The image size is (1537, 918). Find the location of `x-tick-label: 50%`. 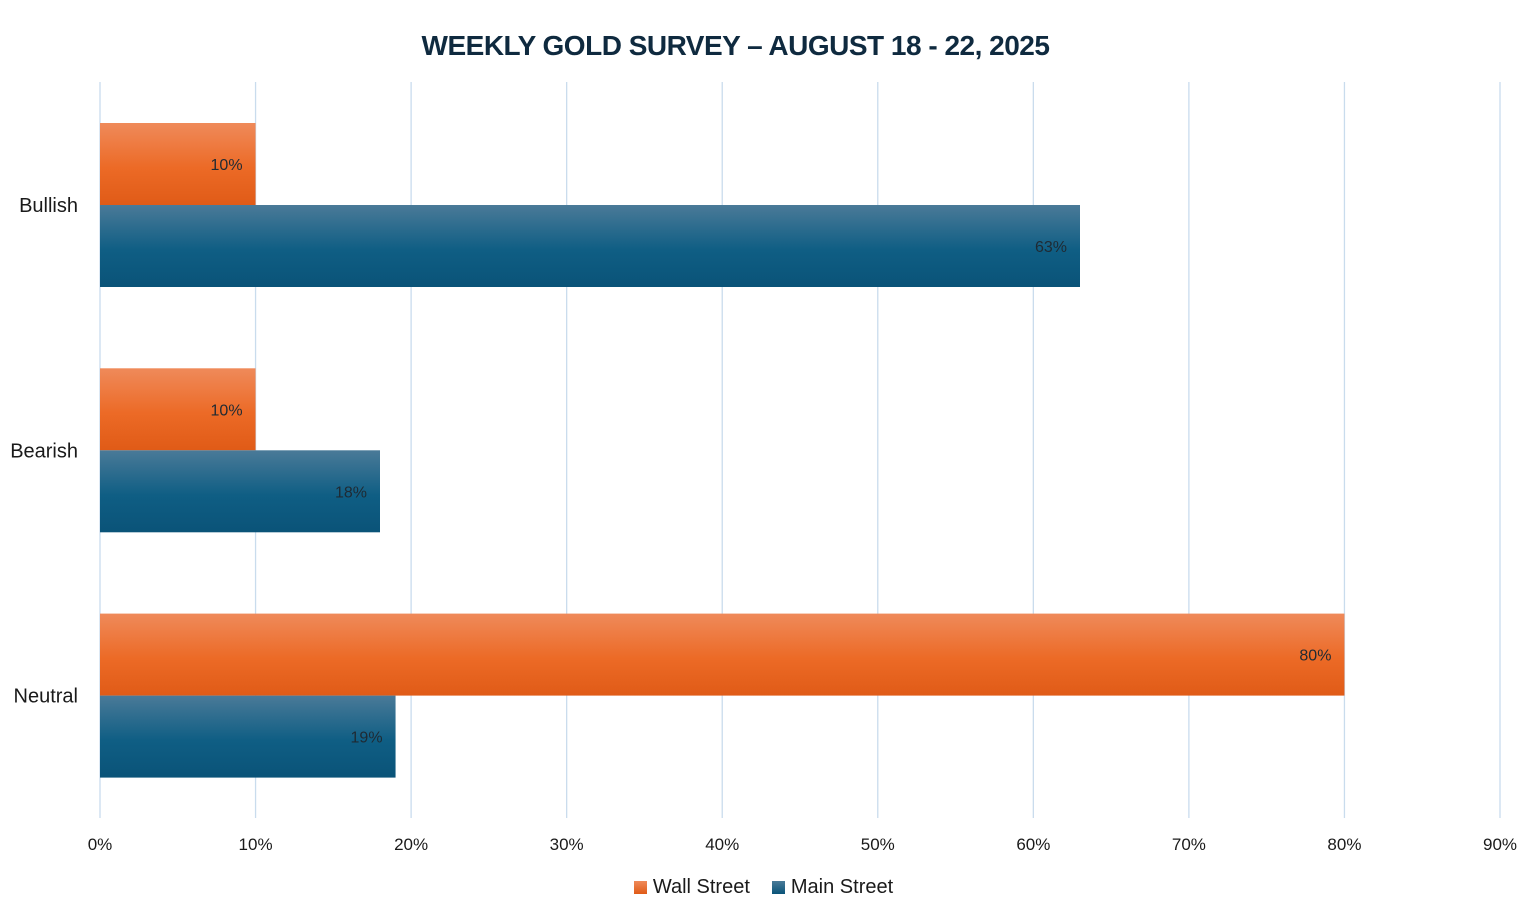

x-tick-label: 50% is located at coordinates (878, 844).